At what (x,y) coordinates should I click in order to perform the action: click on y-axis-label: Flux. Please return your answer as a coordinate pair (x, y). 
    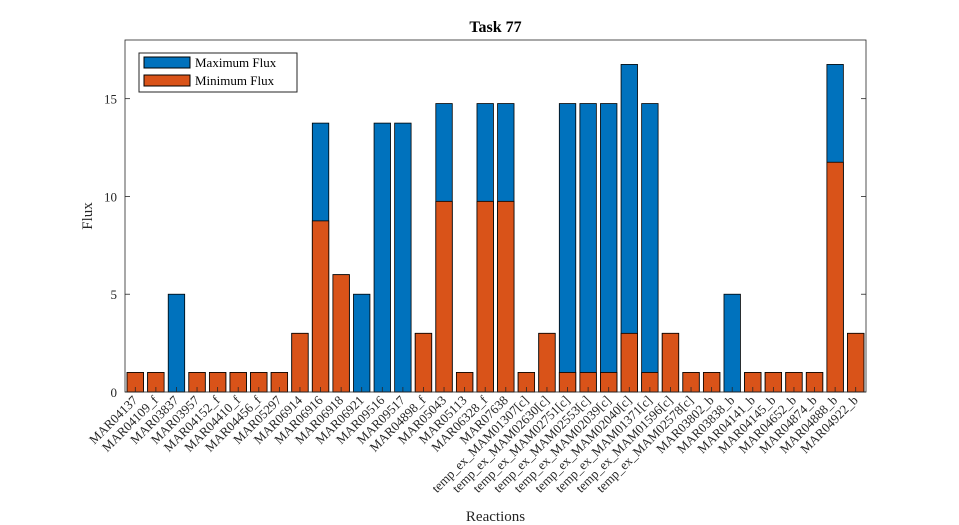
    Looking at the image, I should click on (88, 216).